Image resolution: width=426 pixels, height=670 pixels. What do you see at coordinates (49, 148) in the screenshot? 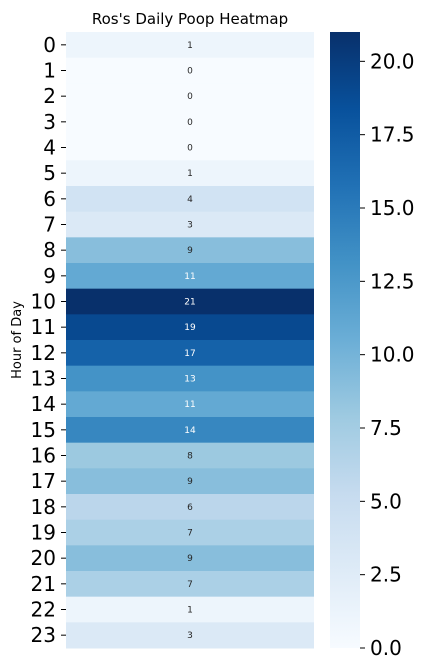
I see `y-tick-label: 4` at bounding box center [49, 148].